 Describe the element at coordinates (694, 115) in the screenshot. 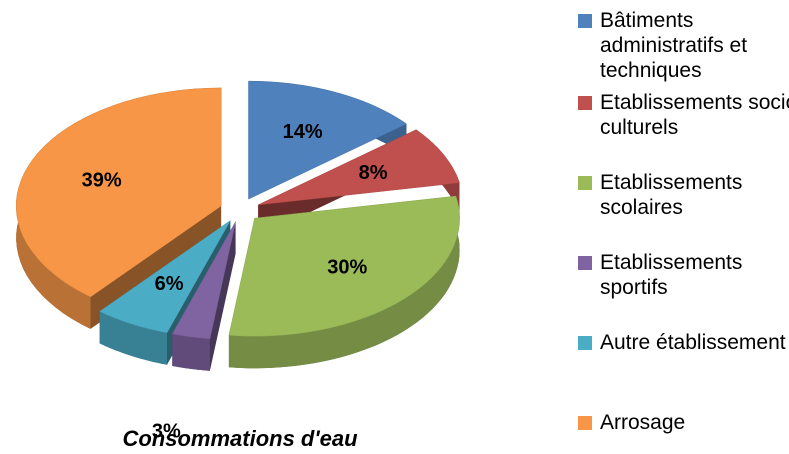

I see `legend-label: Etablissements socio-culturels` at that location.